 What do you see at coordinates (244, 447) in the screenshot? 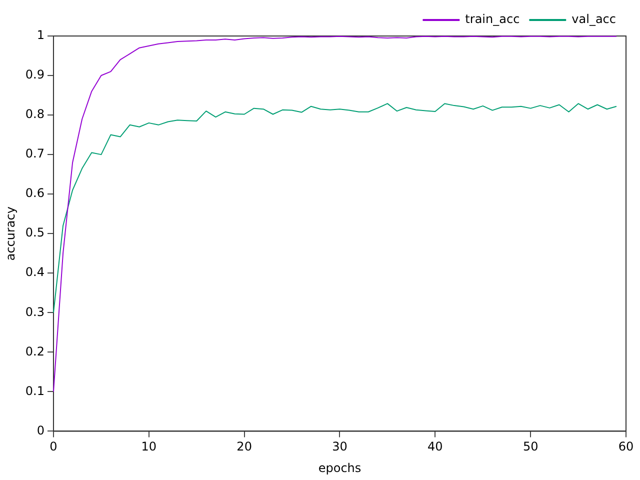
I see `x-tick-label: 20` at bounding box center [244, 447].